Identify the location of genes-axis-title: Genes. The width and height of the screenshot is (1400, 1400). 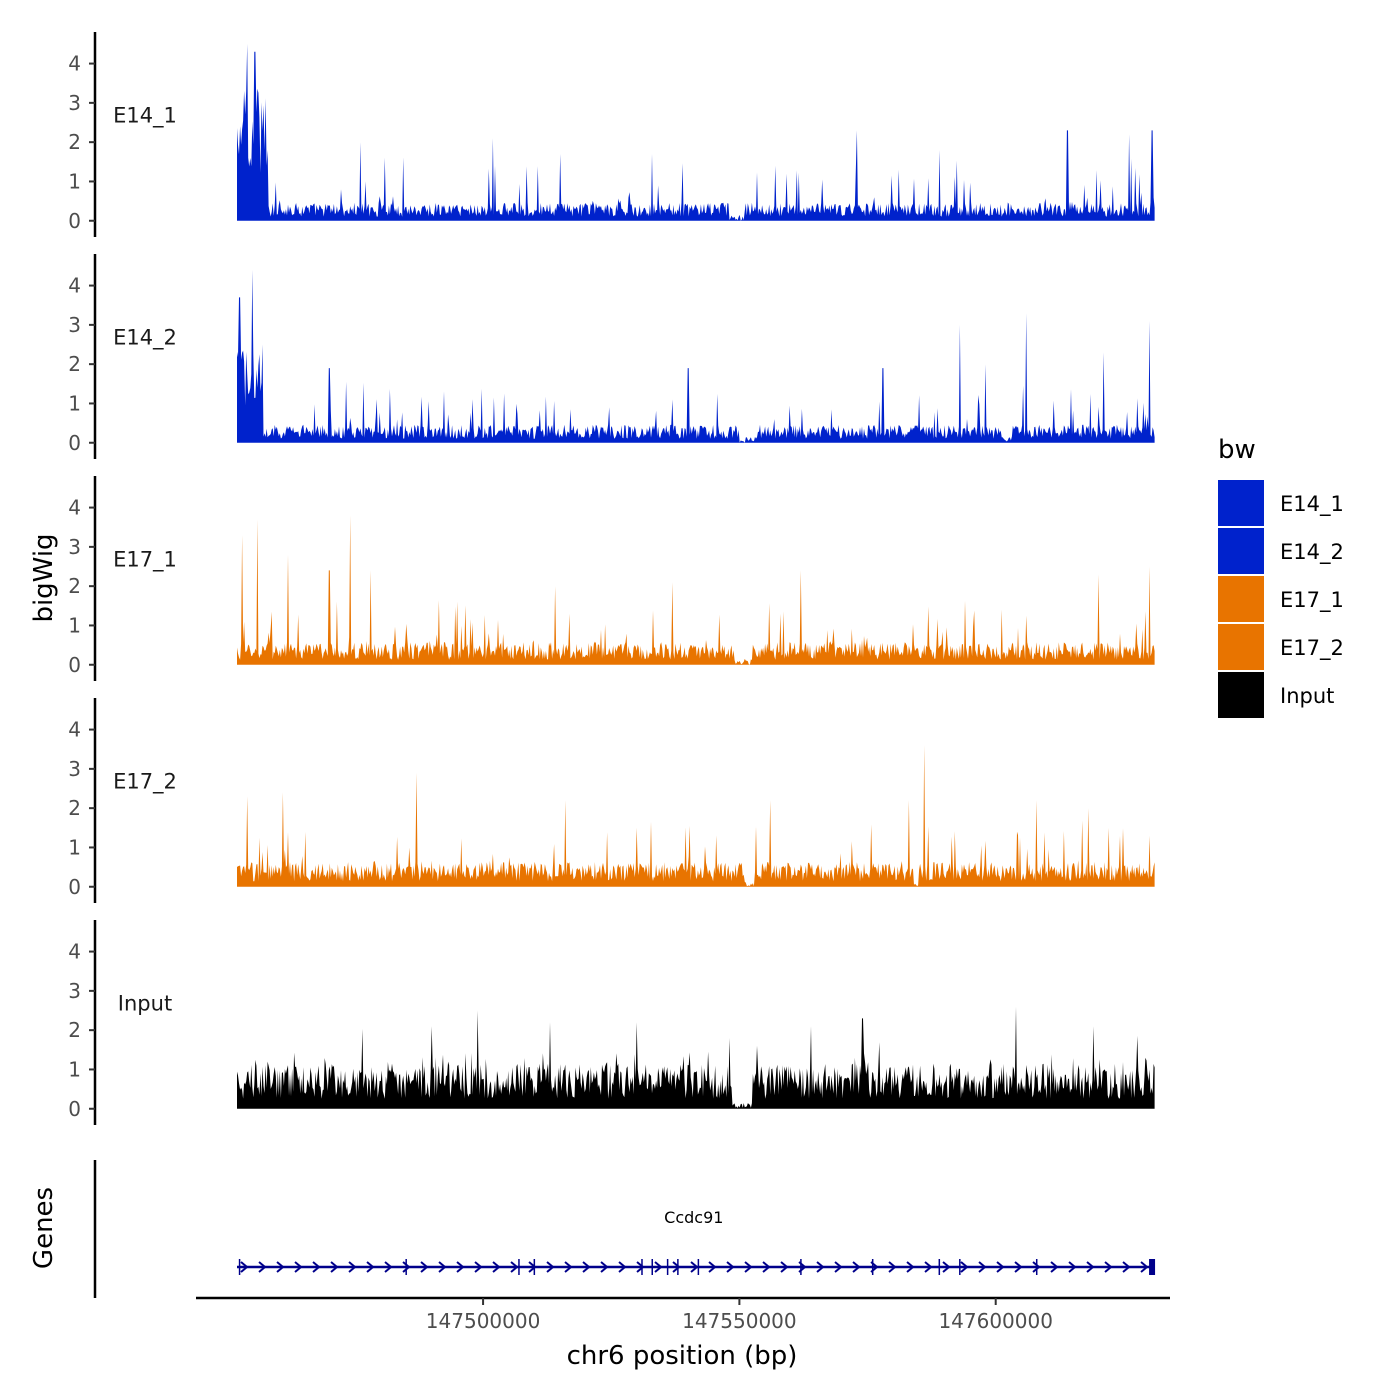
(44, 1228).